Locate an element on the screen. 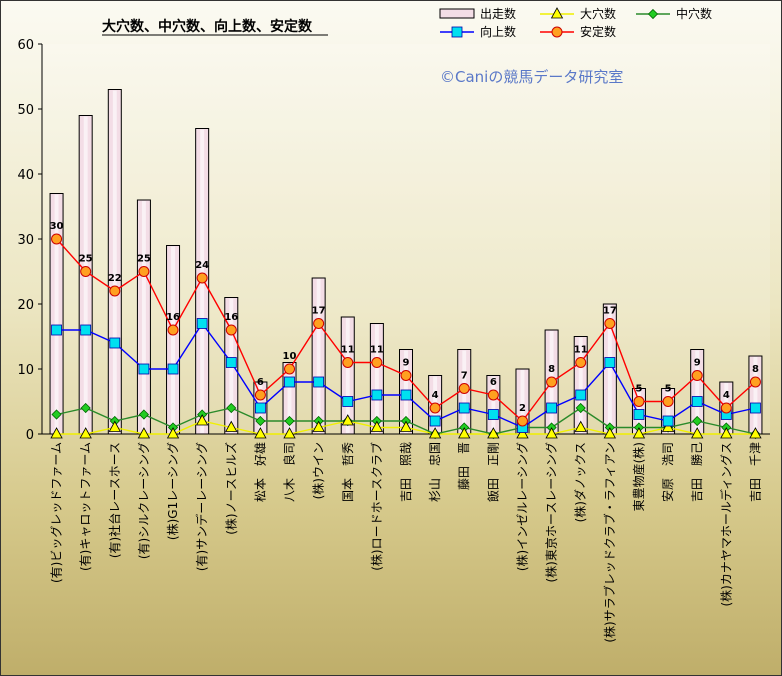  category-label: (有)サンデーレーシング is located at coordinates (201, 506).